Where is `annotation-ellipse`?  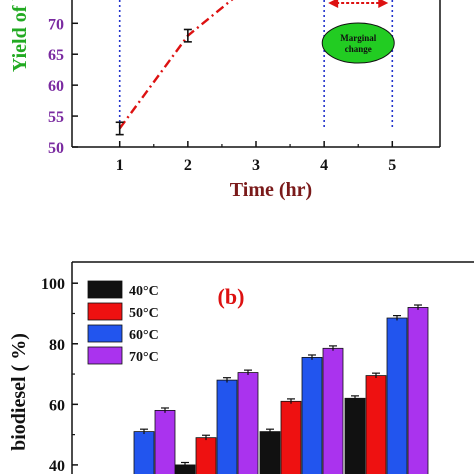
annotation-ellipse is located at coordinates (358, 43).